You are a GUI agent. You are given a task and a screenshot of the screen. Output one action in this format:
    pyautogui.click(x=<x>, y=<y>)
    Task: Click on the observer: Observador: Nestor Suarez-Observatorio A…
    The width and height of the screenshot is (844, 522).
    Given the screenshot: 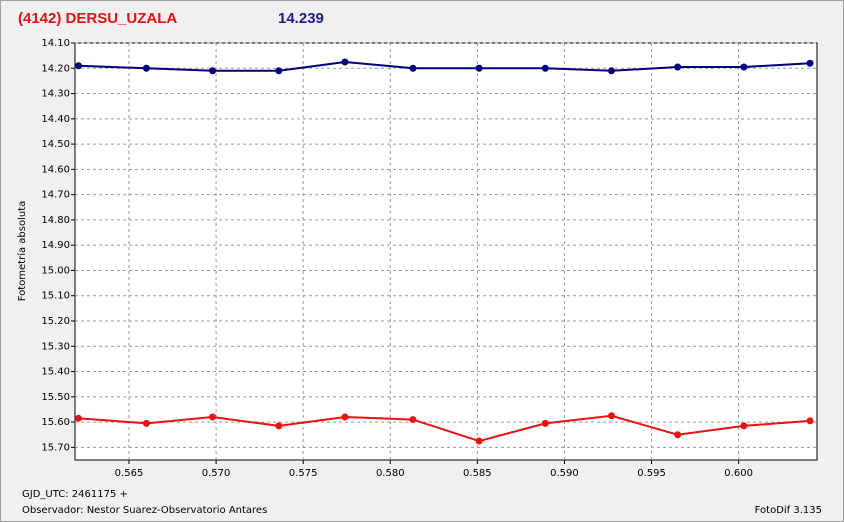 What is the action you would take?
    pyautogui.click(x=144, y=510)
    